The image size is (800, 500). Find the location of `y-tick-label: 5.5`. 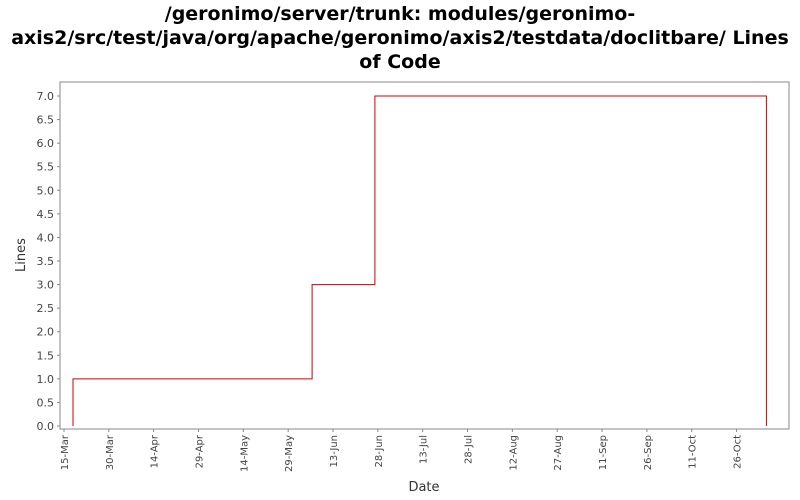

y-tick-label: 5.5 is located at coordinates (46, 167).